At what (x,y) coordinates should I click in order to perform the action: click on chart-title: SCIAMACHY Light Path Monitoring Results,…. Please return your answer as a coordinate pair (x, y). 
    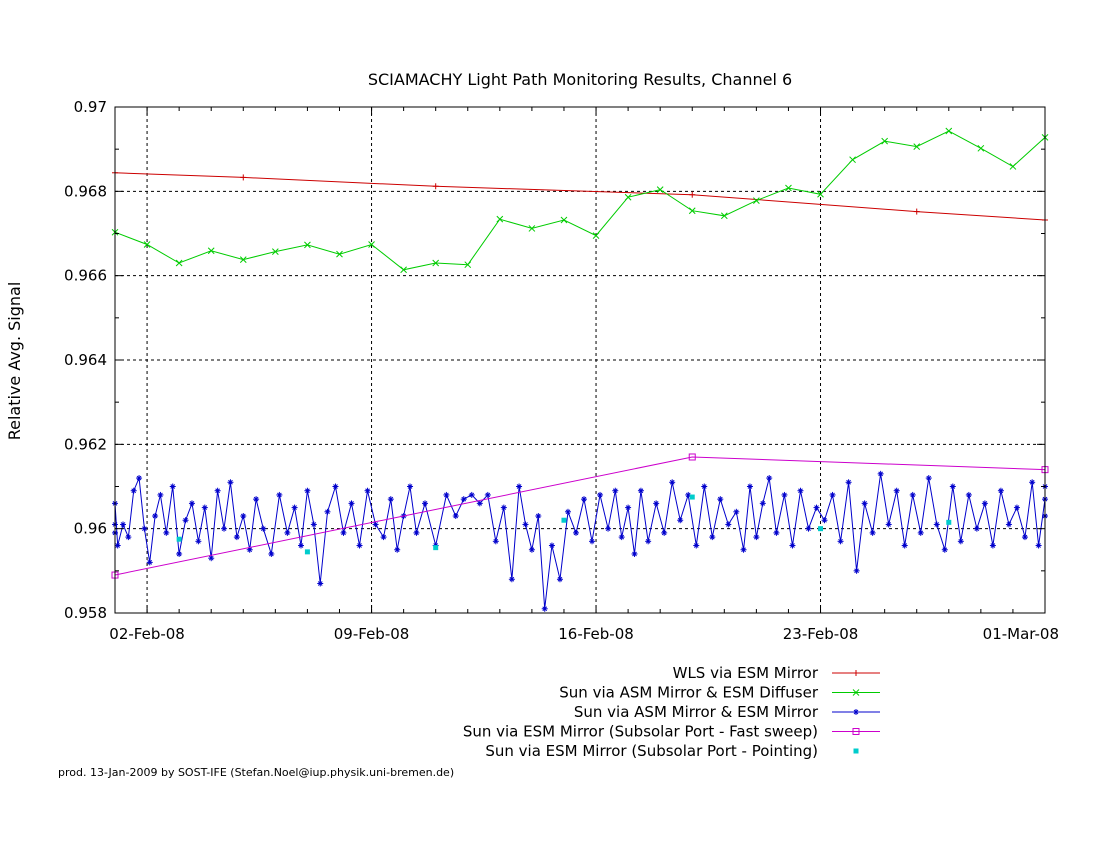
    Looking at the image, I should click on (580, 79).